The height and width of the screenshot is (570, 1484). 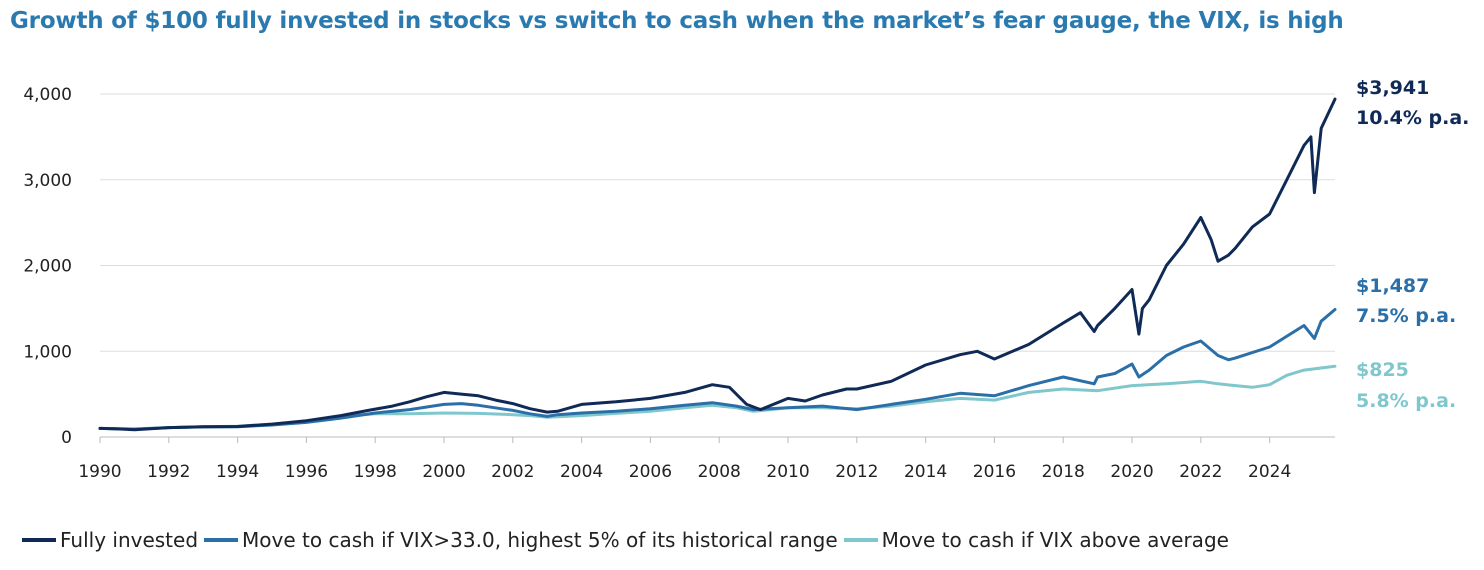 I want to click on x-tick-label: 2022, so click(x=1200, y=472).